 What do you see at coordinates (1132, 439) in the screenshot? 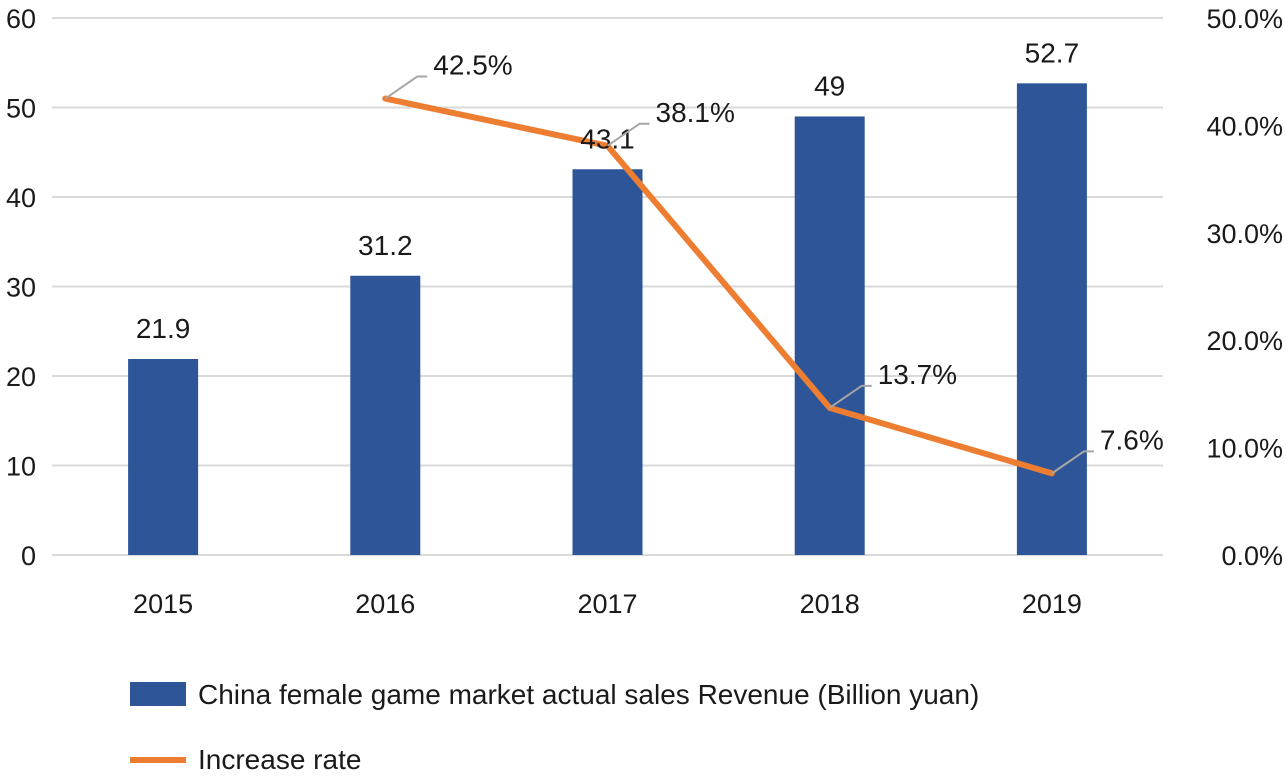
I see `line-value-label: 7.6%` at bounding box center [1132, 439].